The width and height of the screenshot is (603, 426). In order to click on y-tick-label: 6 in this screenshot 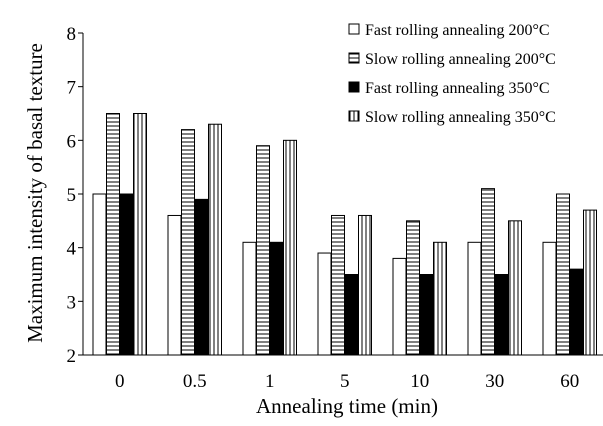, I will do `click(72, 141)`.